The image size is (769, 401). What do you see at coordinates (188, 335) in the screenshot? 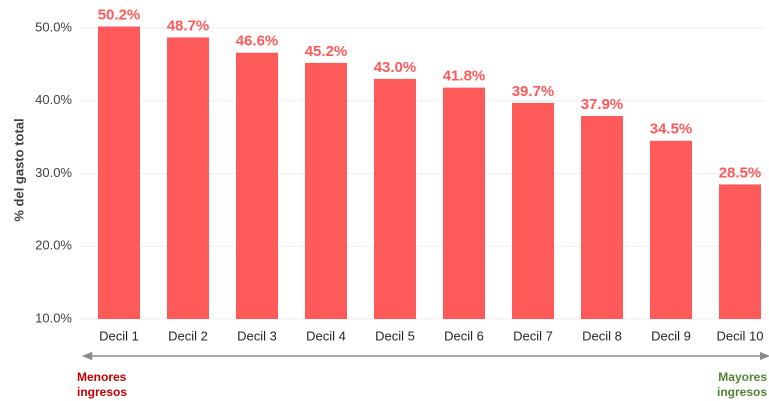
I see `x-tick-label: Decil 2` at bounding box center [188, 335].